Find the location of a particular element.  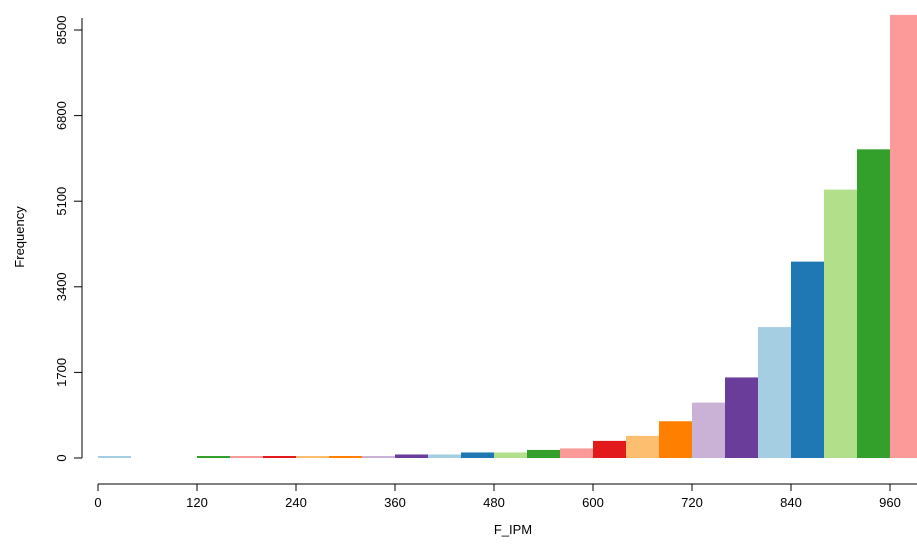

y-tick-label: 1700 is located at coordinates (61, 372).